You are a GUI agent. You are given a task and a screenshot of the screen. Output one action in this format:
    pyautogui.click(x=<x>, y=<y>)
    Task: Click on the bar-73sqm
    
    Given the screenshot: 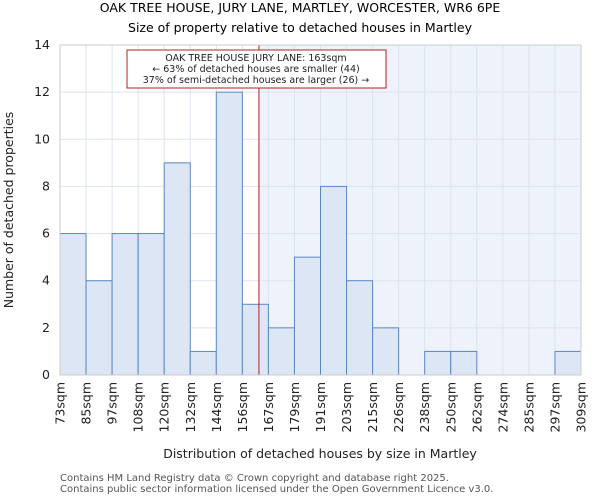 What is the action you would take?
    pyautogui.click(x=73, y=304)
    